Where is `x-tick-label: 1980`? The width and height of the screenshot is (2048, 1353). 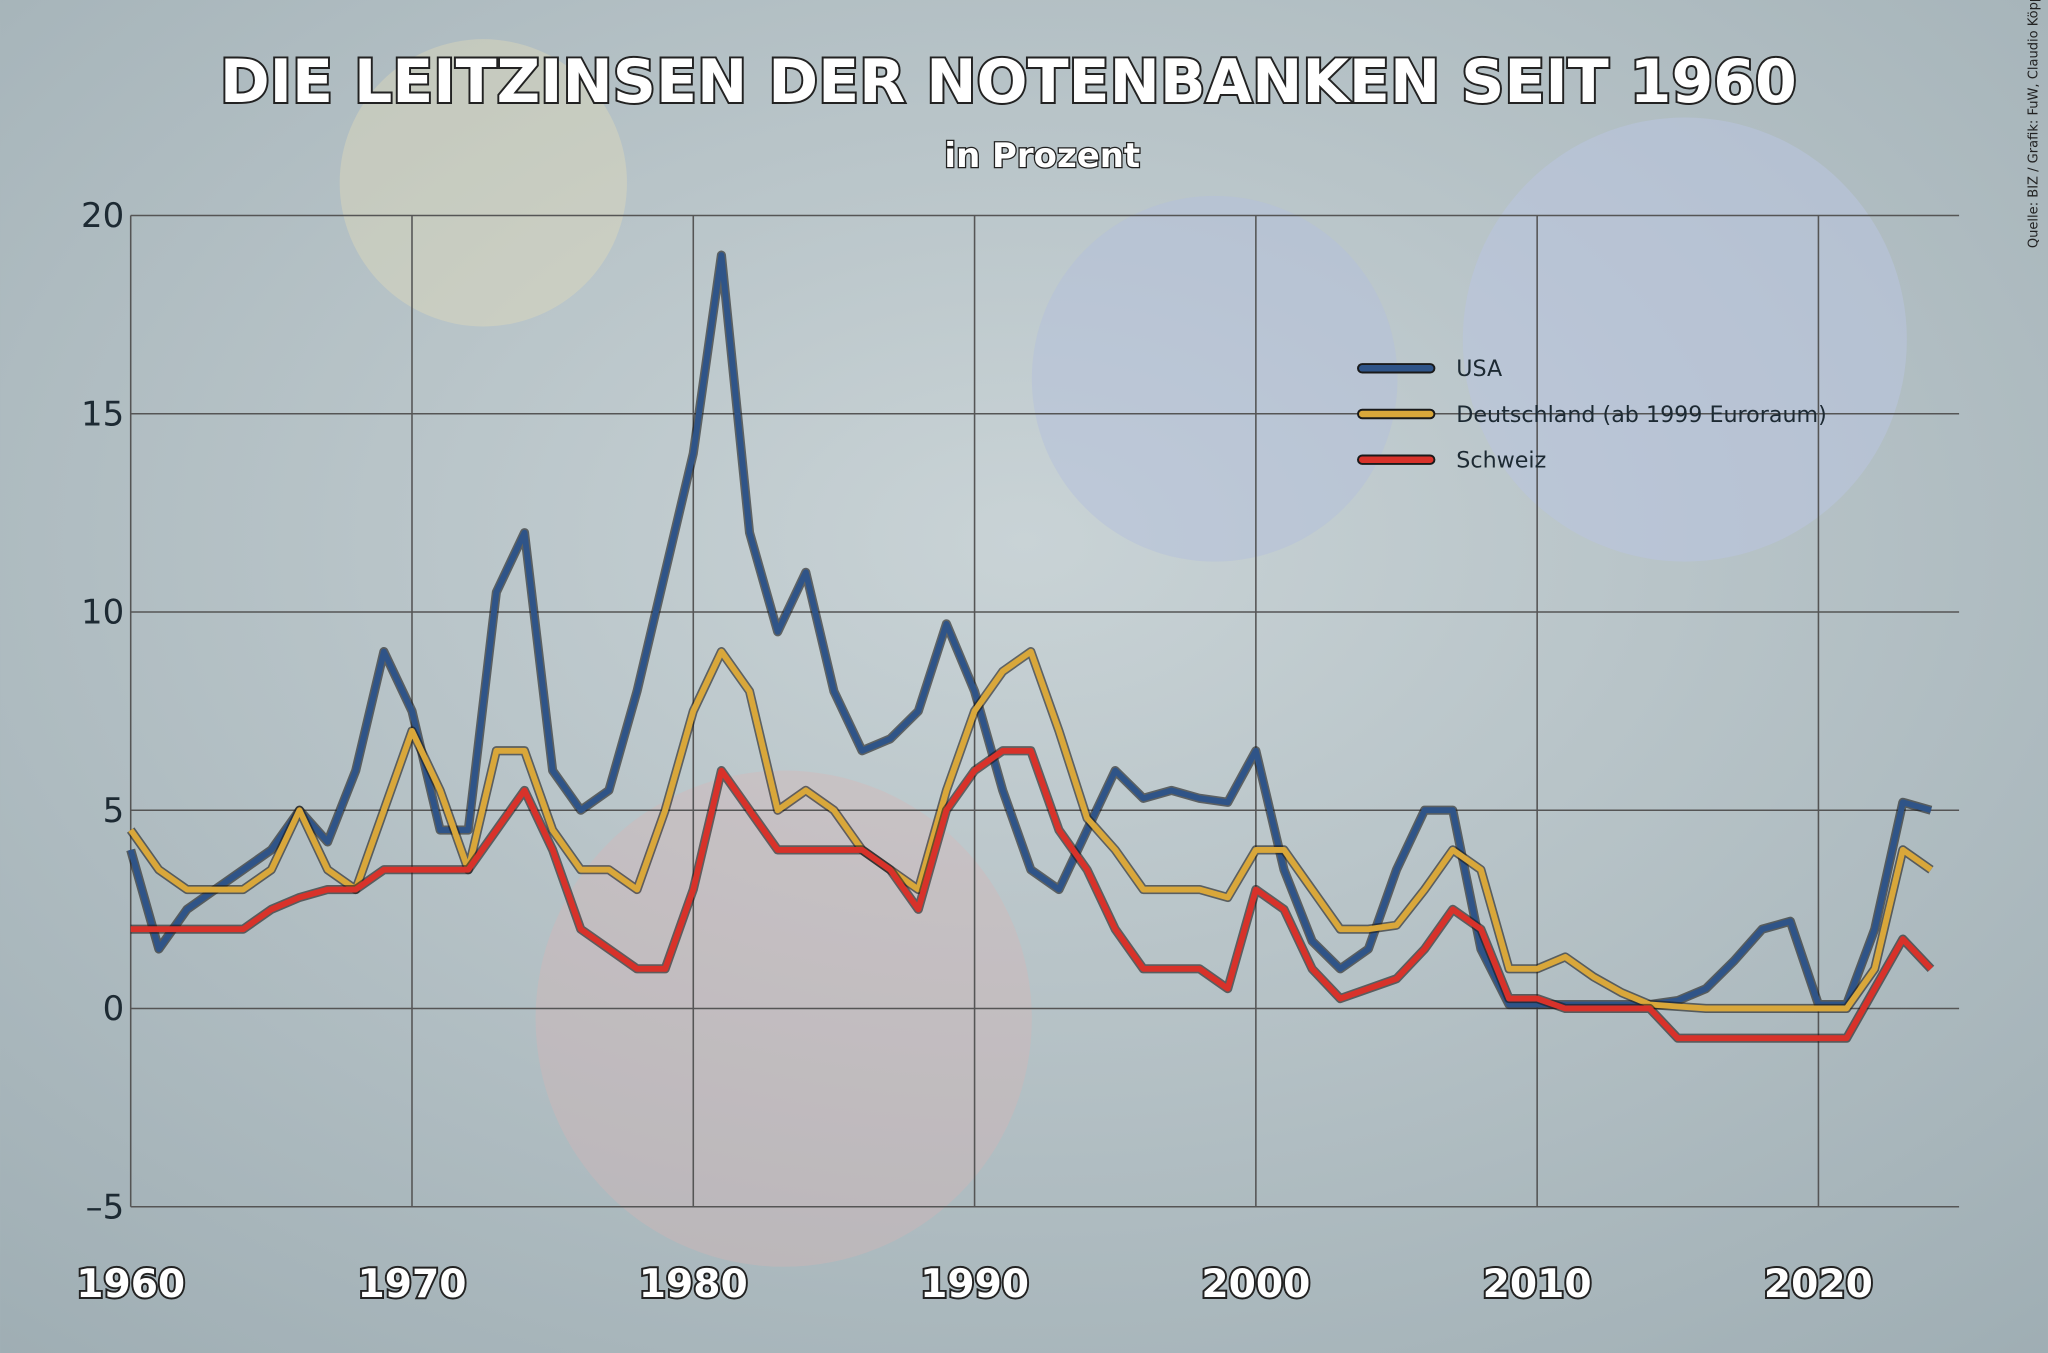
x-tick-label: 1980 is located at coordinates (693, 1284).